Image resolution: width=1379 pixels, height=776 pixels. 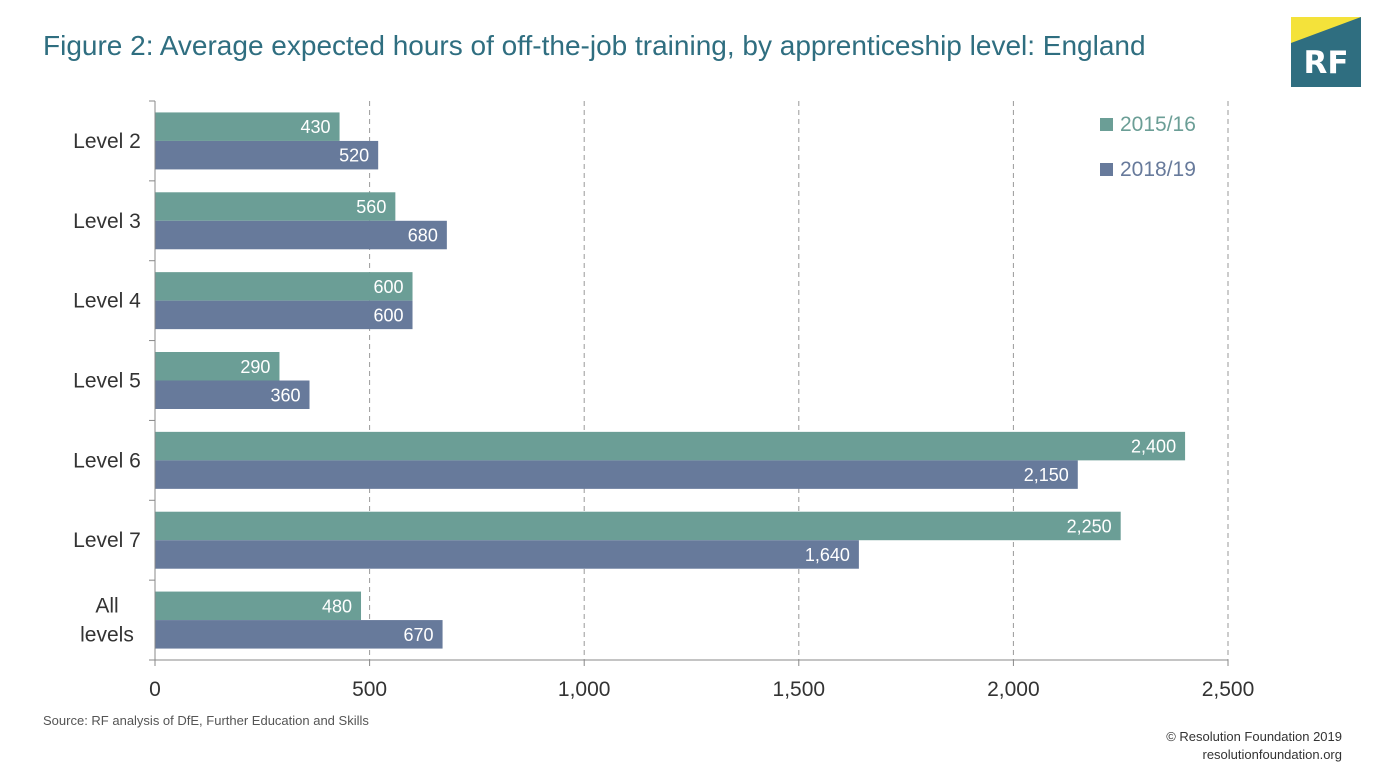 What do you see at coordinates (107, 460) in the screenshot?
I see `category-label: Level 6` at bounding box center [107, 460].